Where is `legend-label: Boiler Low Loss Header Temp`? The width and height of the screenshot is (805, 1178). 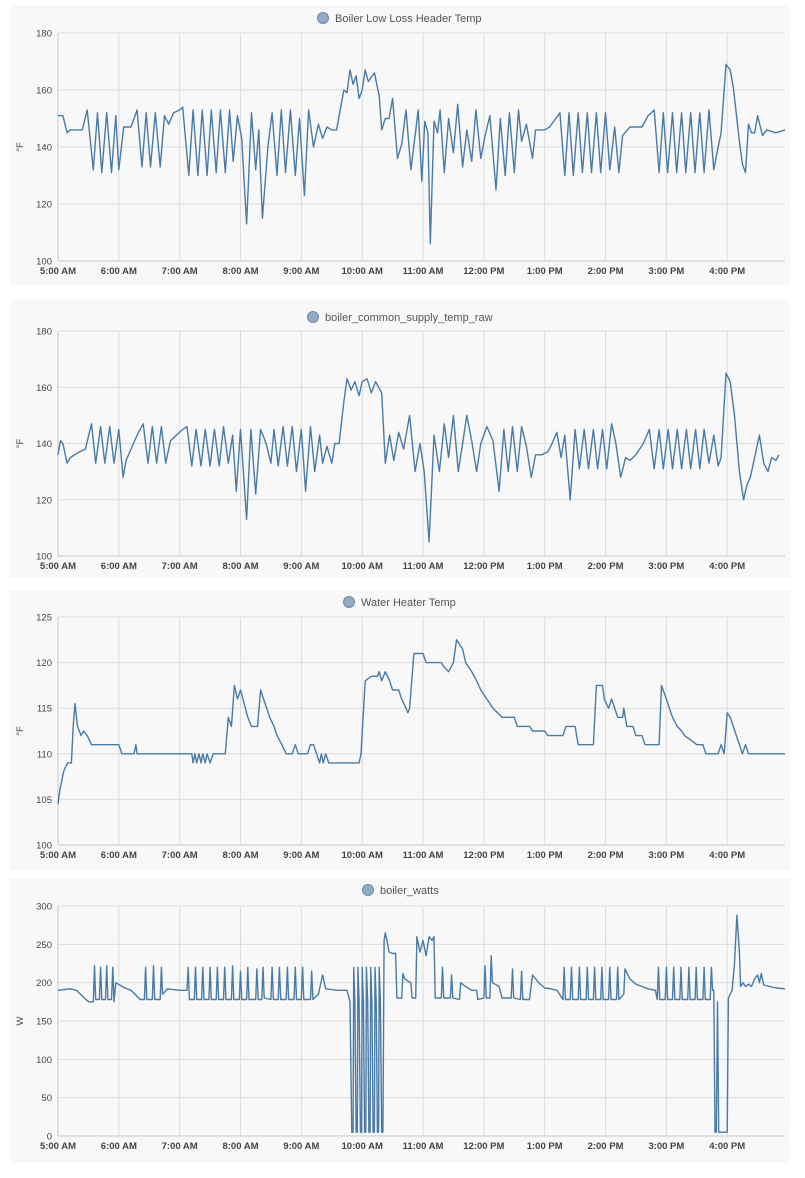
legend-label: Boiler Low Loss Header Temp is located at coordinates (408, 19).